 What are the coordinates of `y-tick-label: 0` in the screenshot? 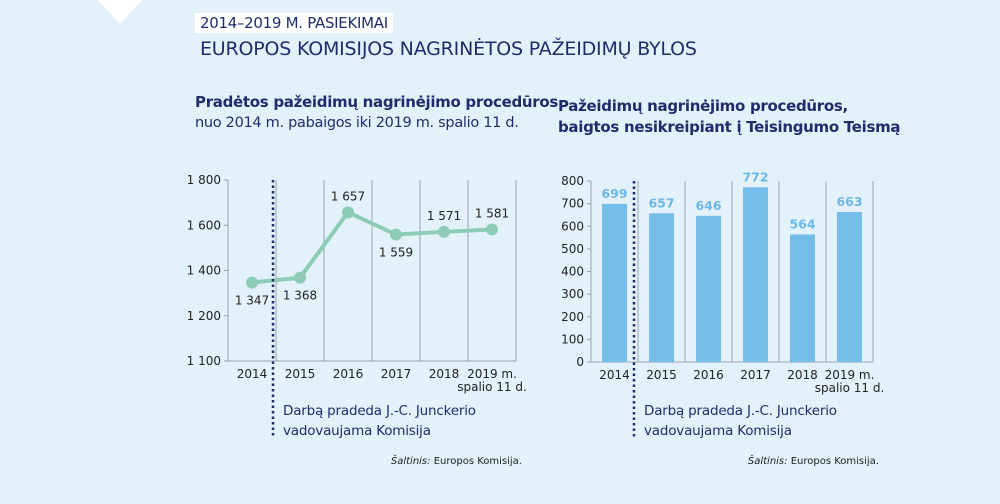 It's located at (580, 362).